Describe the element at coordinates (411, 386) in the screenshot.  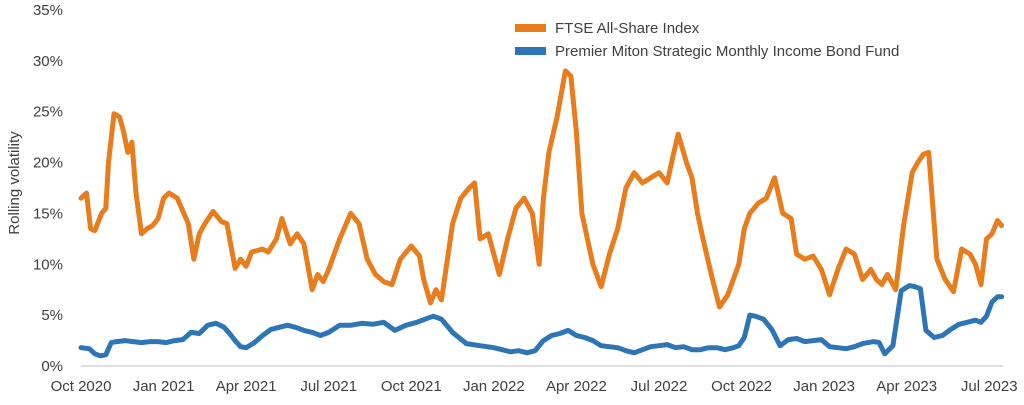
I see `x-tick-label: Oct 2021` at that location.